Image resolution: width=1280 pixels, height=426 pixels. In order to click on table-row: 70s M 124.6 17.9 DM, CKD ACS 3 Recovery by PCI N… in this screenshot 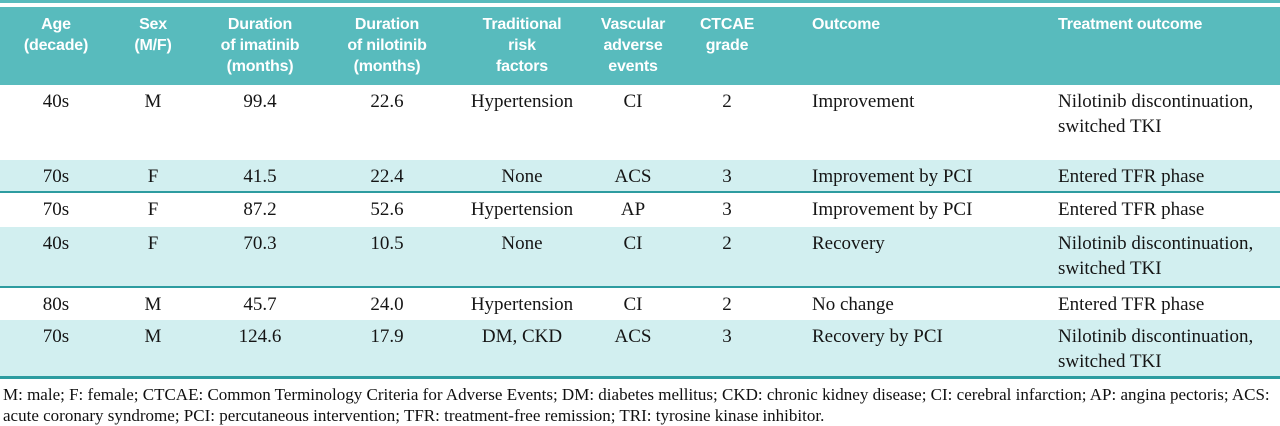, I will do `click(640, 348)`.